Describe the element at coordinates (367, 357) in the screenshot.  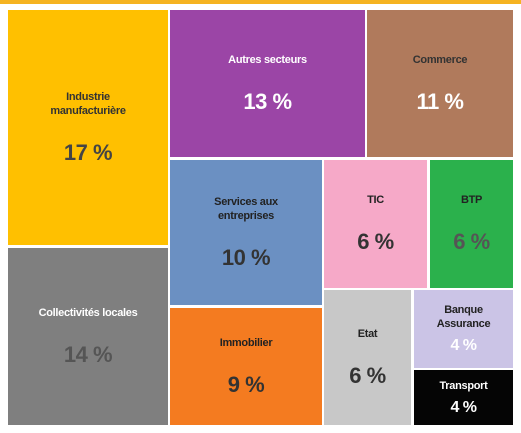
I see `tile: Etat 6 %` at that location.